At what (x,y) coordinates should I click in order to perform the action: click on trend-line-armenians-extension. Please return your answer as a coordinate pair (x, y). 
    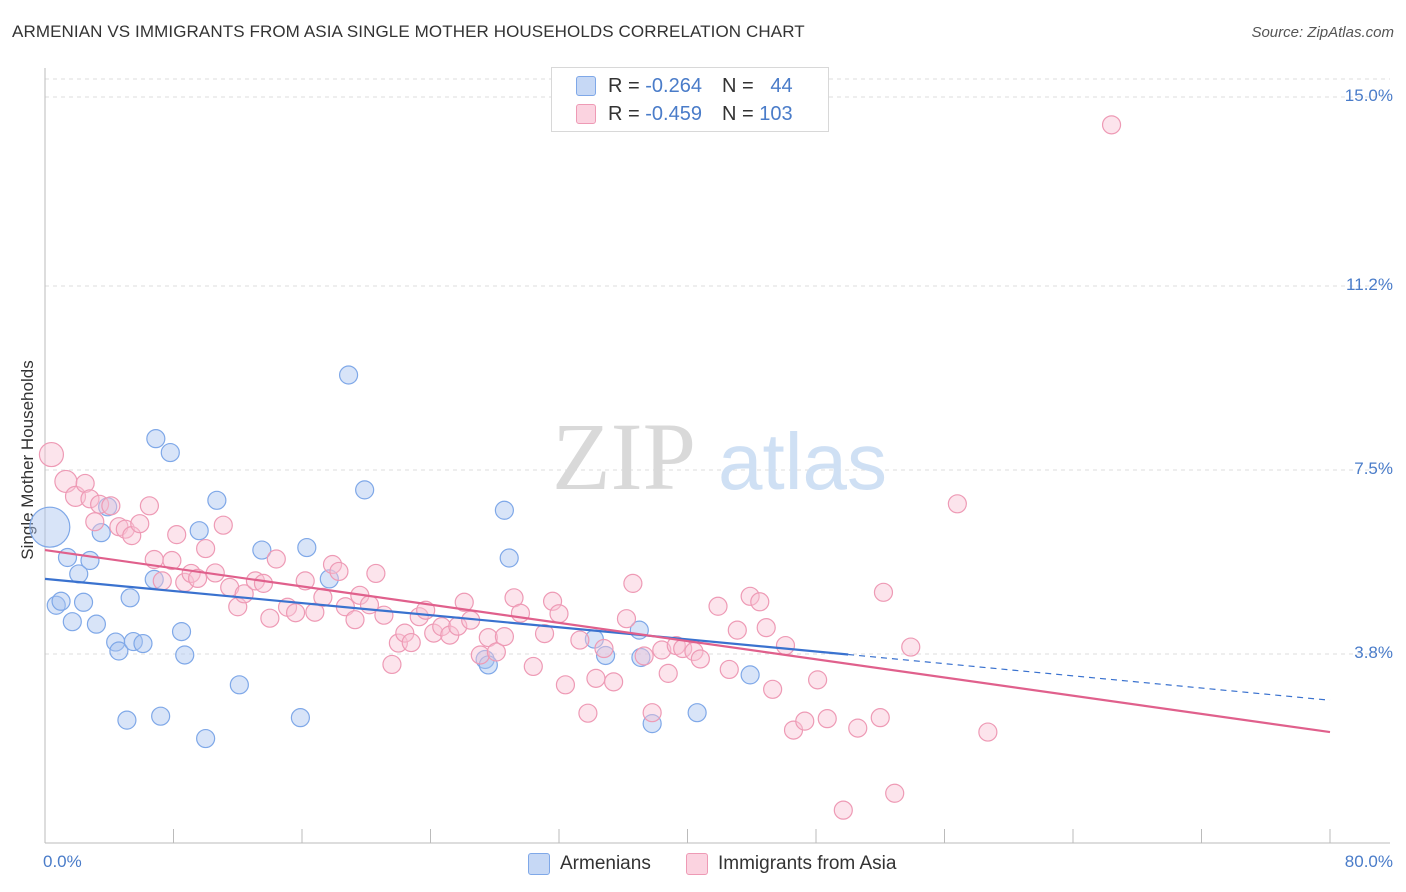
    Looking at the image, I should click on (1089, 677).